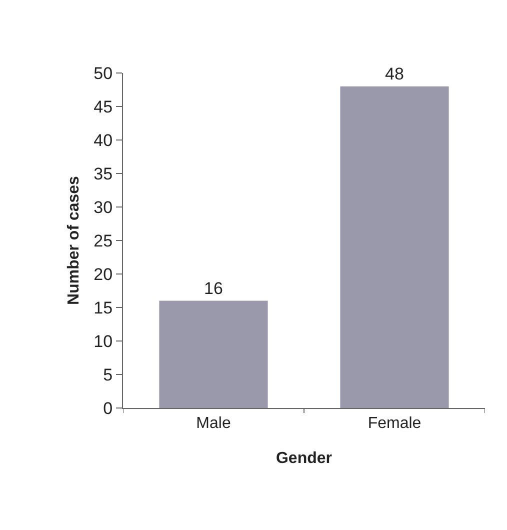  Describe the element at coordinates (74, 240) in the screenshot. I see `y-axis-title: Number of cases` at that location.